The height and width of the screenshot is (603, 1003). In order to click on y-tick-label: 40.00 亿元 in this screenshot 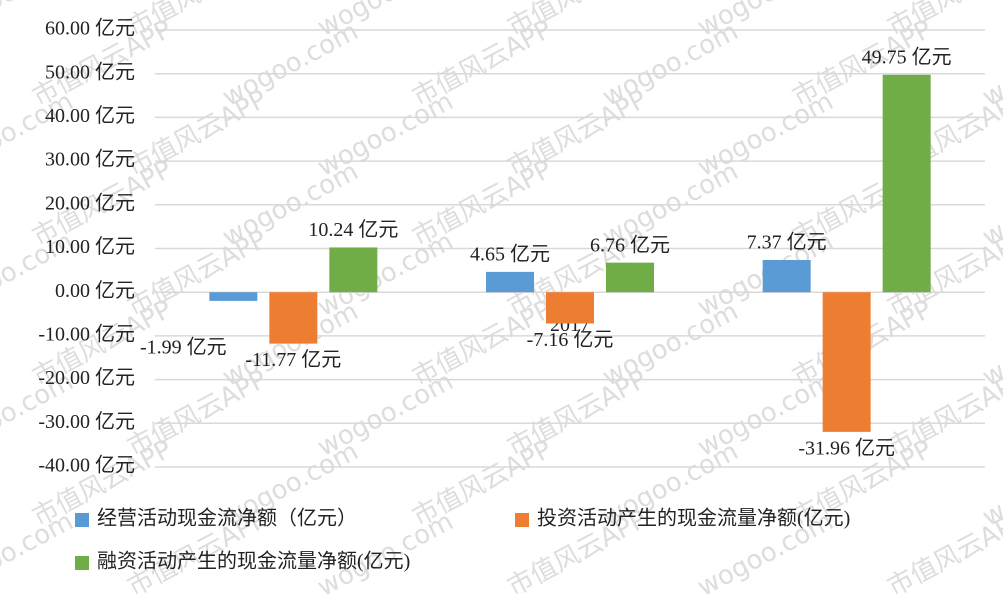, I will do `click(90, 115)`.